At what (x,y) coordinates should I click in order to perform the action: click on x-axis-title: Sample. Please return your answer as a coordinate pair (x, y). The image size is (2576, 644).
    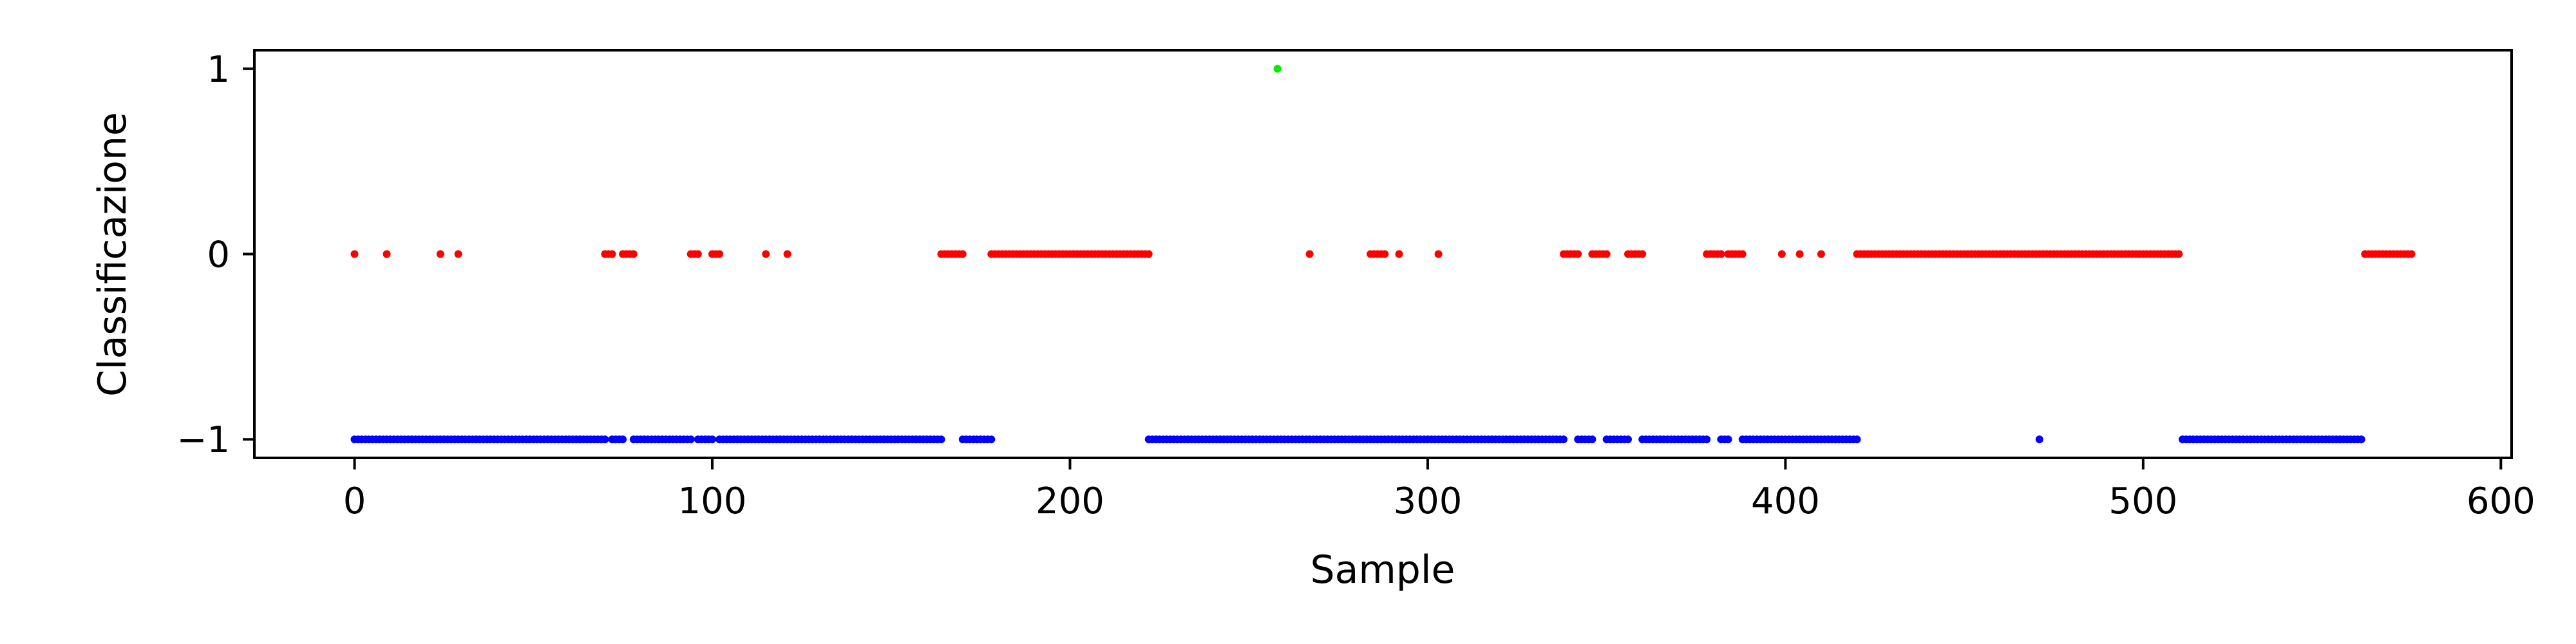
    Looking at the image, I should click on (1383, 570).